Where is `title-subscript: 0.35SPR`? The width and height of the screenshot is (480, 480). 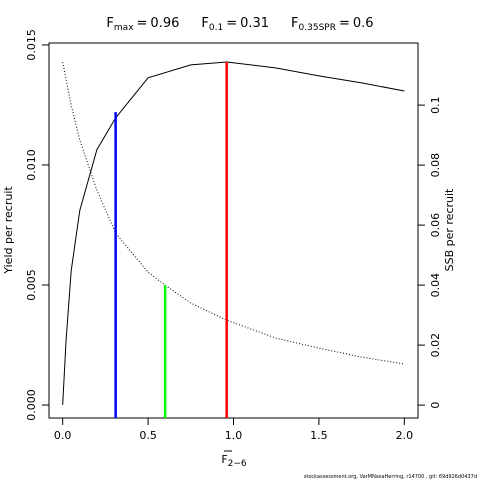
title-subscript: 0.35SPR is located at coordinates (317, 28).